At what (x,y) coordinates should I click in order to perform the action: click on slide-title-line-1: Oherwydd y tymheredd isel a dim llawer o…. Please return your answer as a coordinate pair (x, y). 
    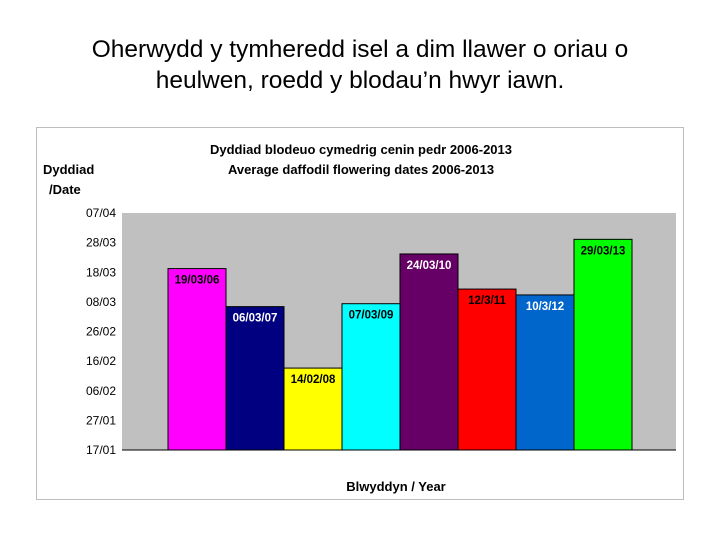
    Looking at the image, I should click on (360, 49).